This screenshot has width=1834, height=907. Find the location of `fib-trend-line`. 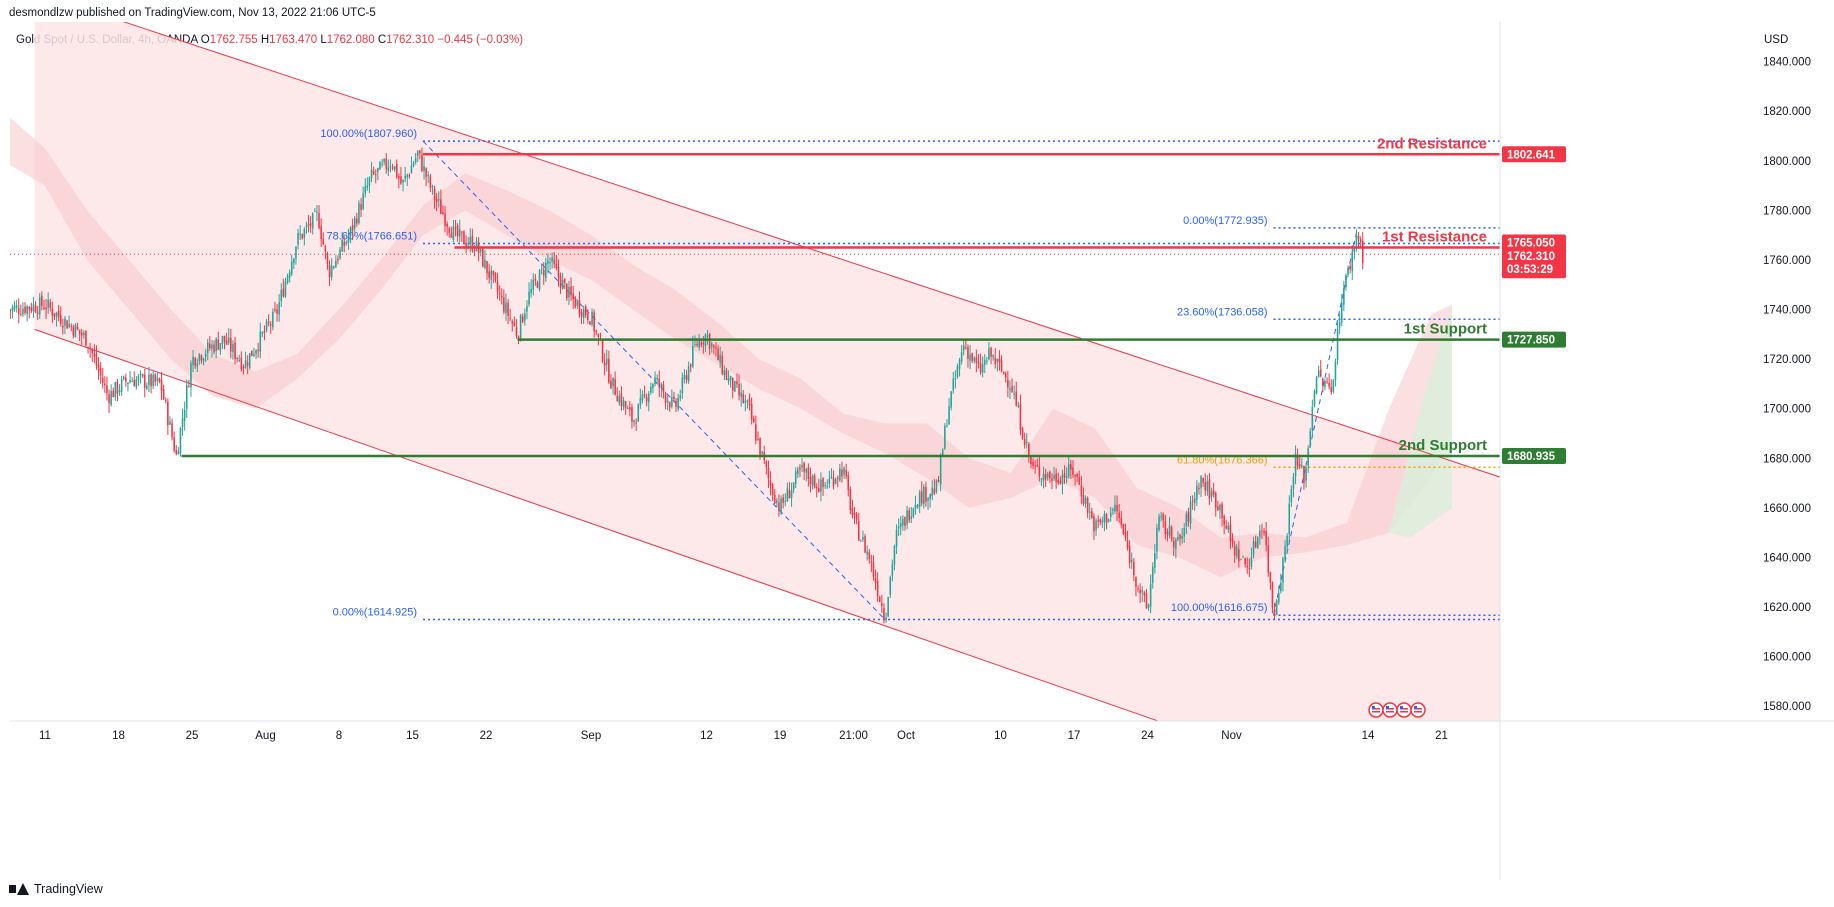

fib-trend-line is located at coordinates (654, 380).